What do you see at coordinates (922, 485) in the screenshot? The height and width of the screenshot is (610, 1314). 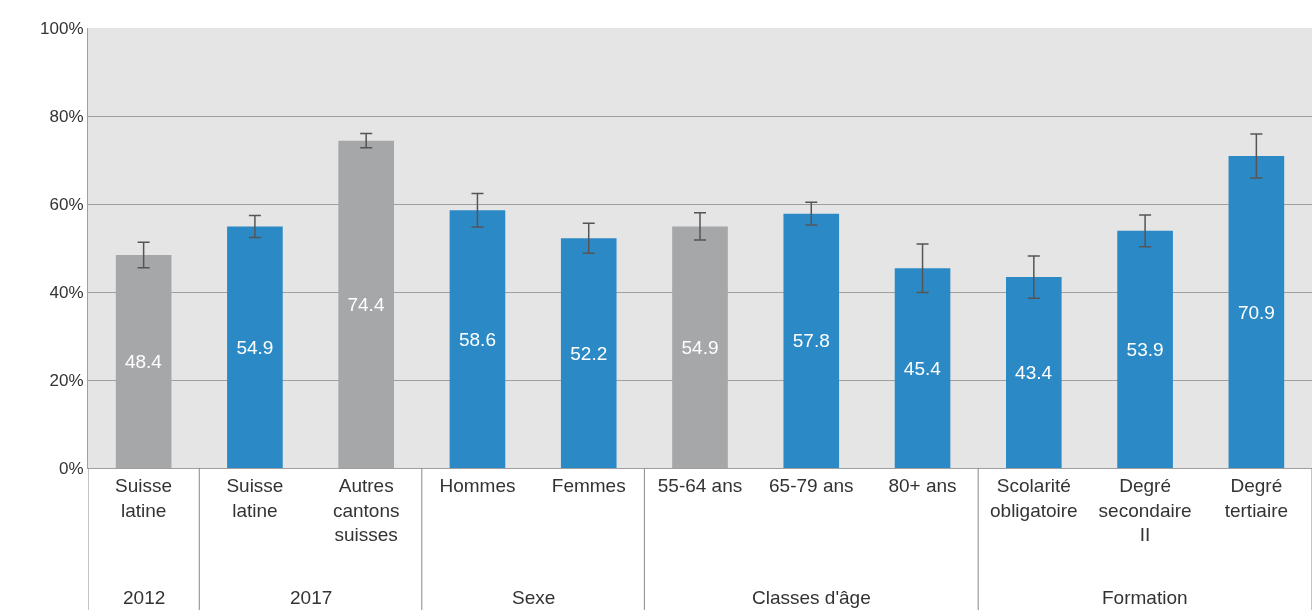 I see `x-tick-label: 80+ ans` at bounding box center [922, 485].